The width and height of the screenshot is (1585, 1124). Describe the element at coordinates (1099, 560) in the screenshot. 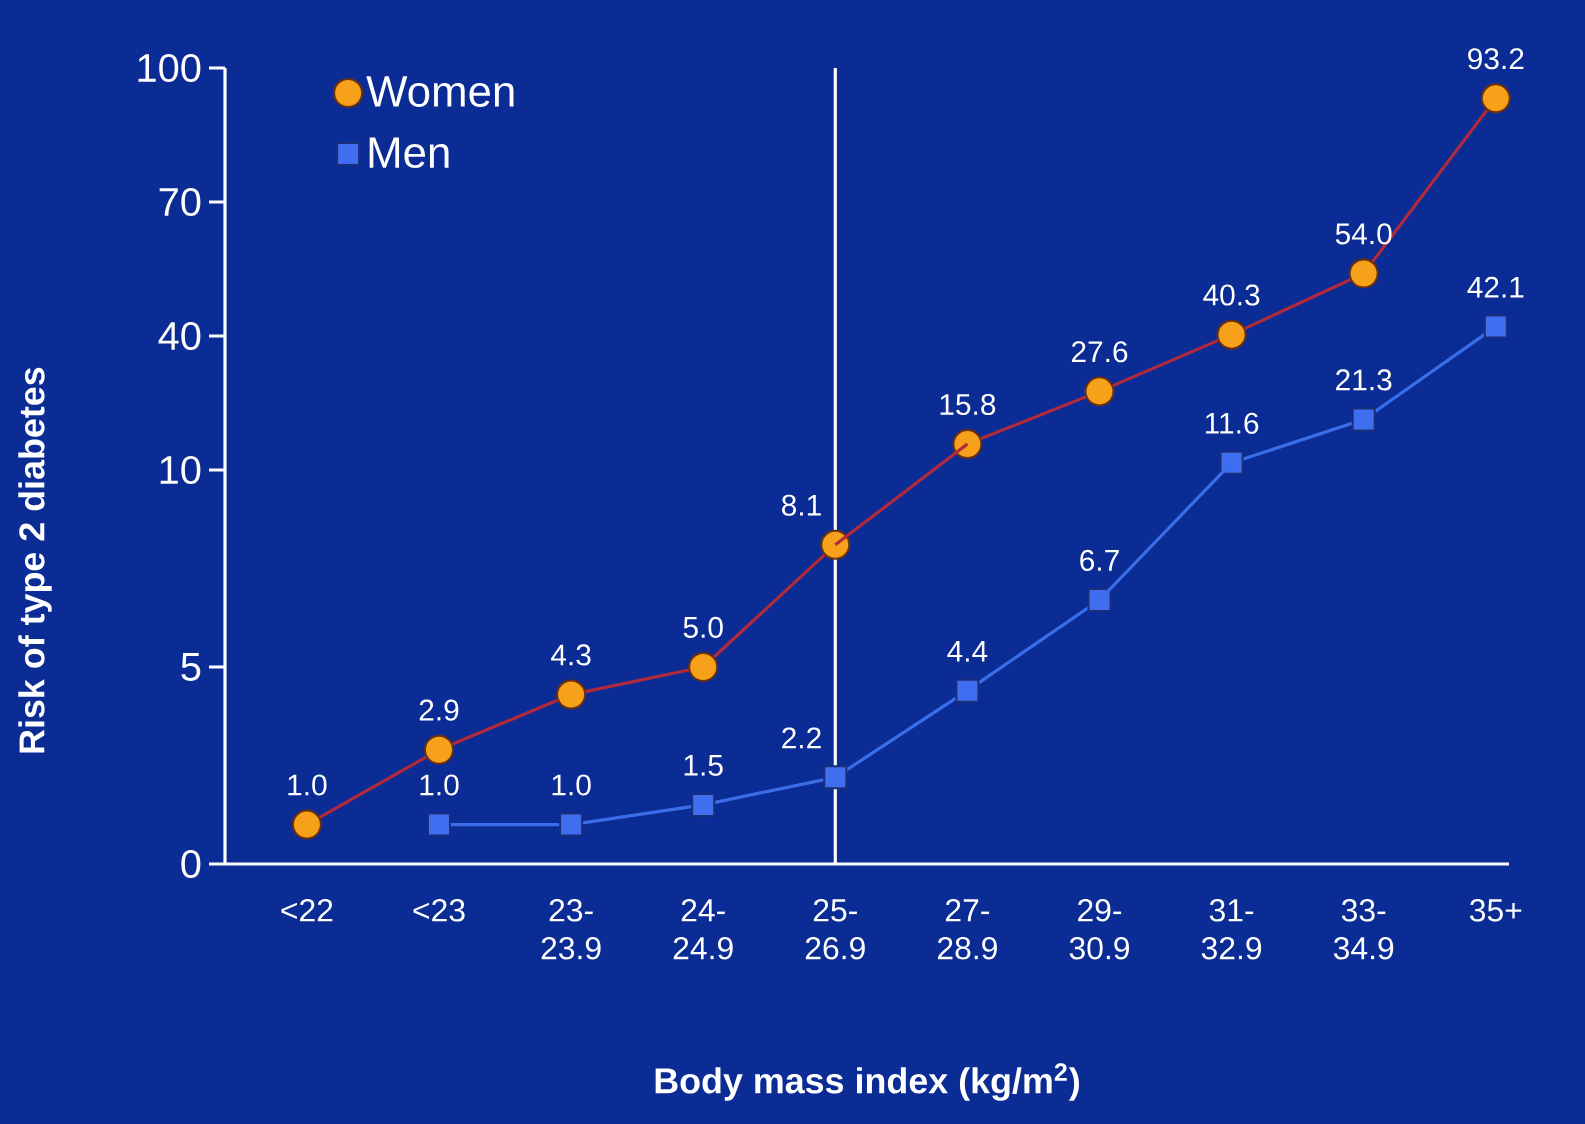

I see `data-label: 6.7` at that location.